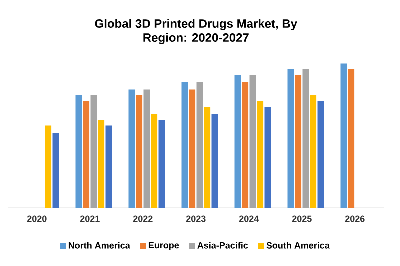  I want to click on x-tick-label: 2020, so click(37, 219).